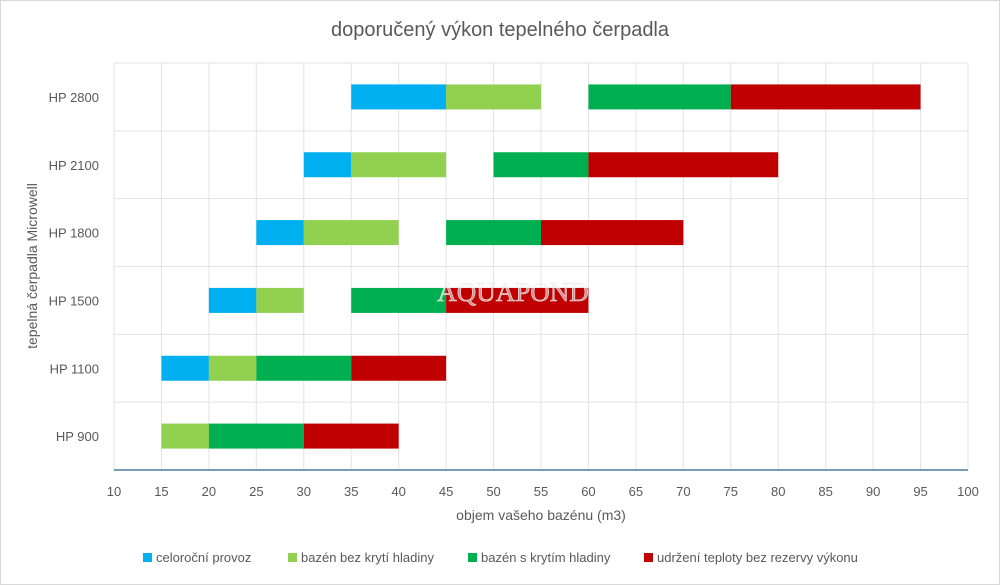  I want to click on legend-label: bazén s krytím hladiny, so click(546, 557).